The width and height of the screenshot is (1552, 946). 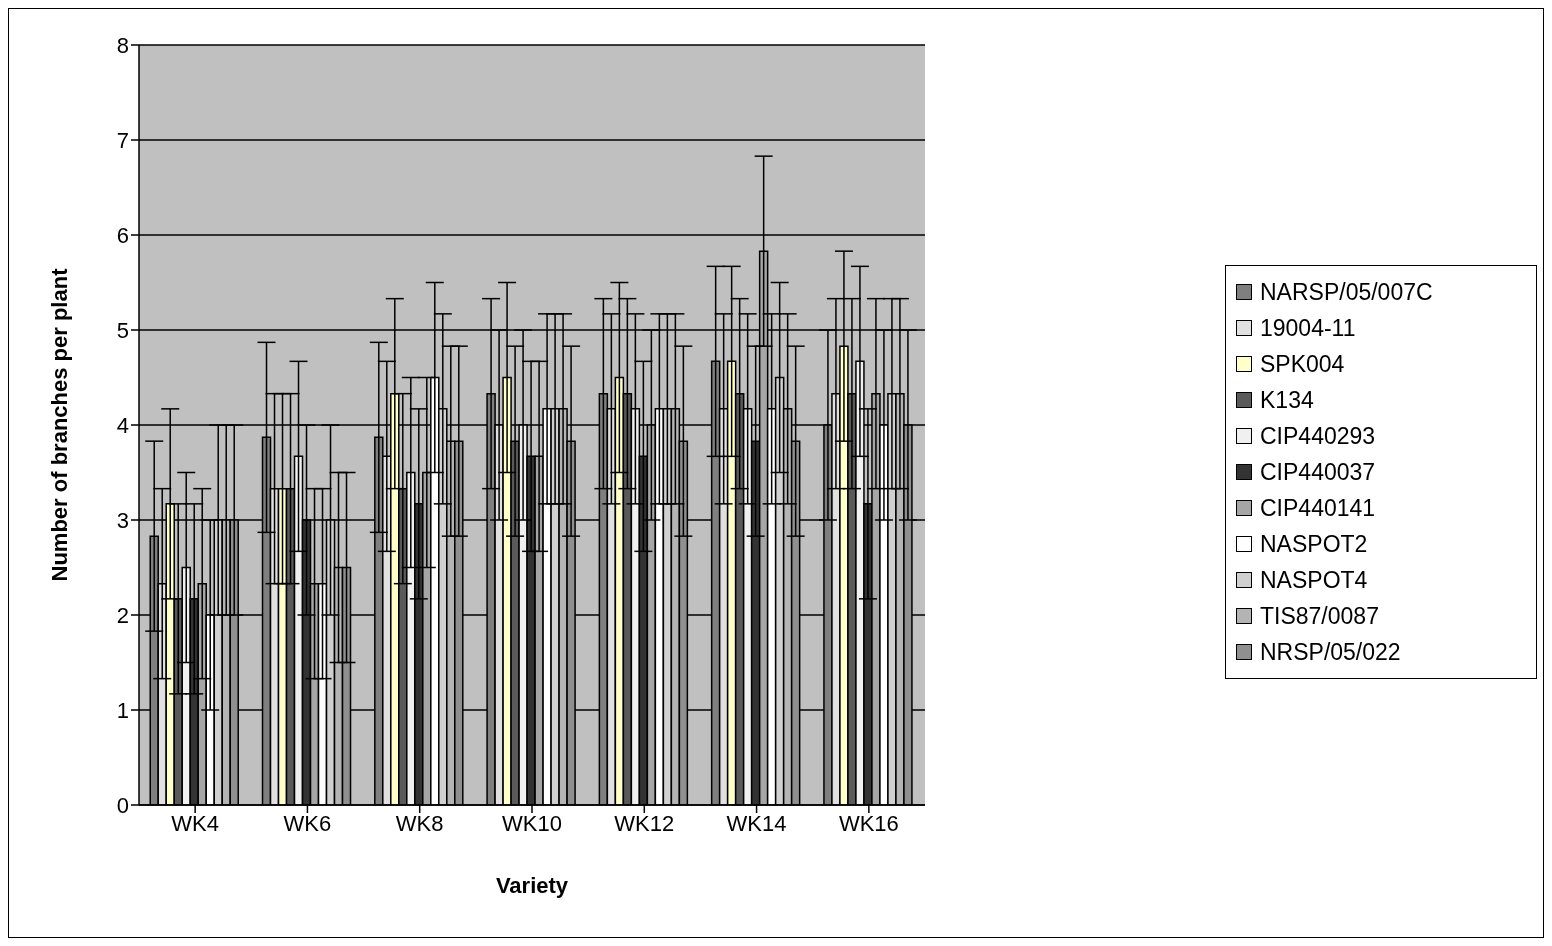 What do you see at coordinates (1287, 400) in the screenshot?
I see `legend-label: K134` at bounding box center [1287, 400].